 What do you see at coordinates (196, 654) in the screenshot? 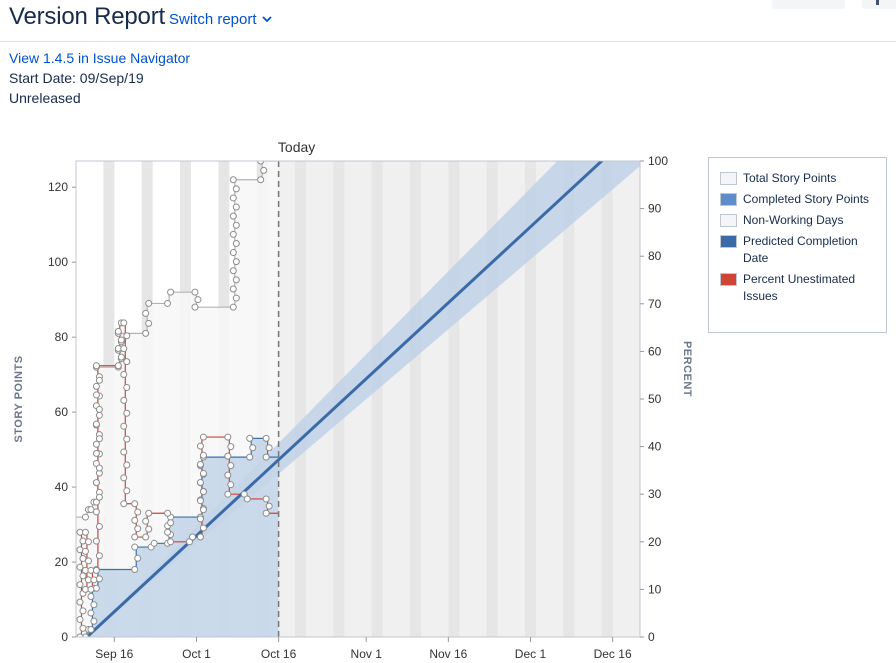
I see `x-tick-label: Oct 1` at bounding box center [196, 654].